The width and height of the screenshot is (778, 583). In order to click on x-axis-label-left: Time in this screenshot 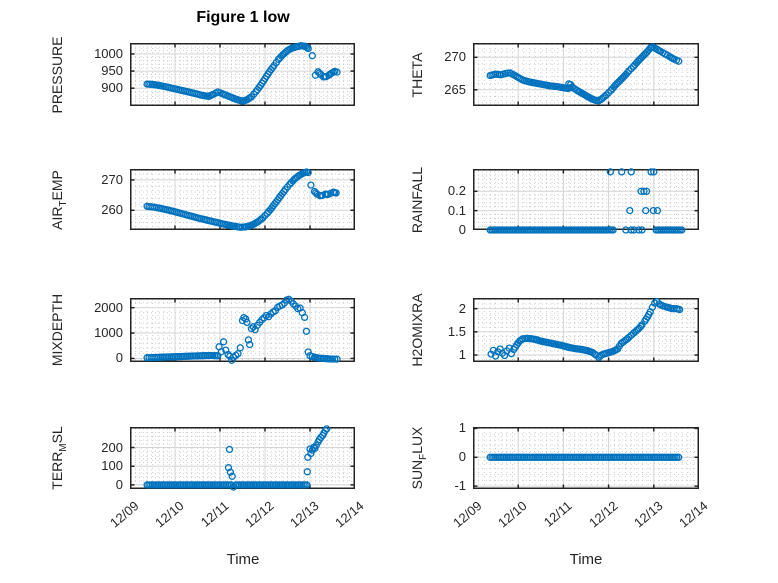, I will do `click(243, 559)`.